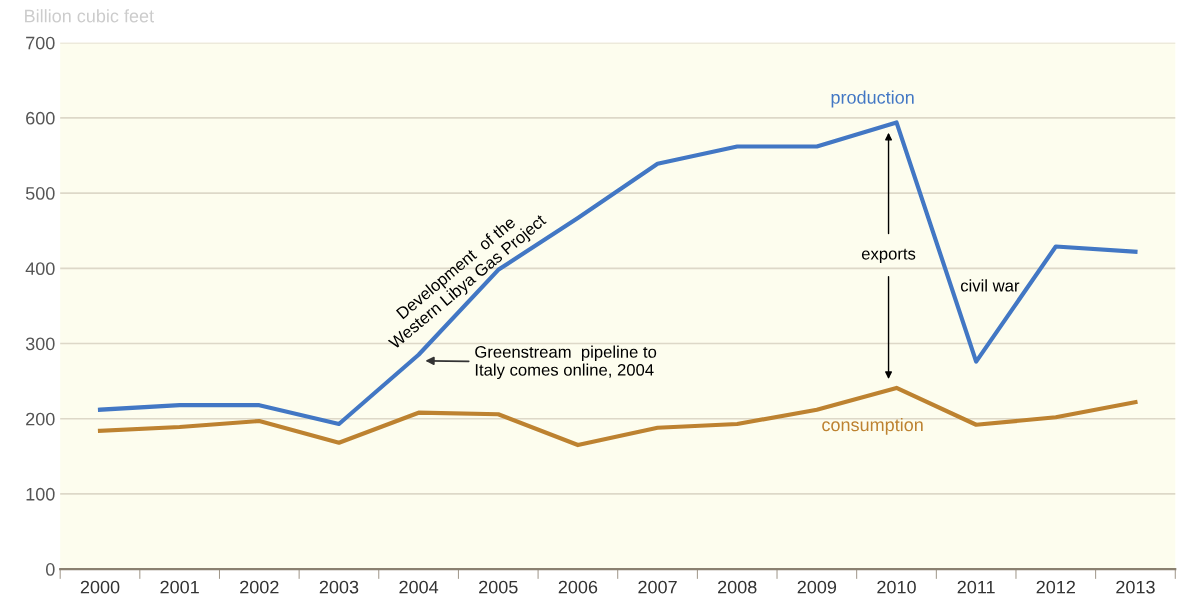 The image size is (1180, 610). Describe the element at coordinates (990, 285) in the screenshot. I see `annotation: civil war` at that location.